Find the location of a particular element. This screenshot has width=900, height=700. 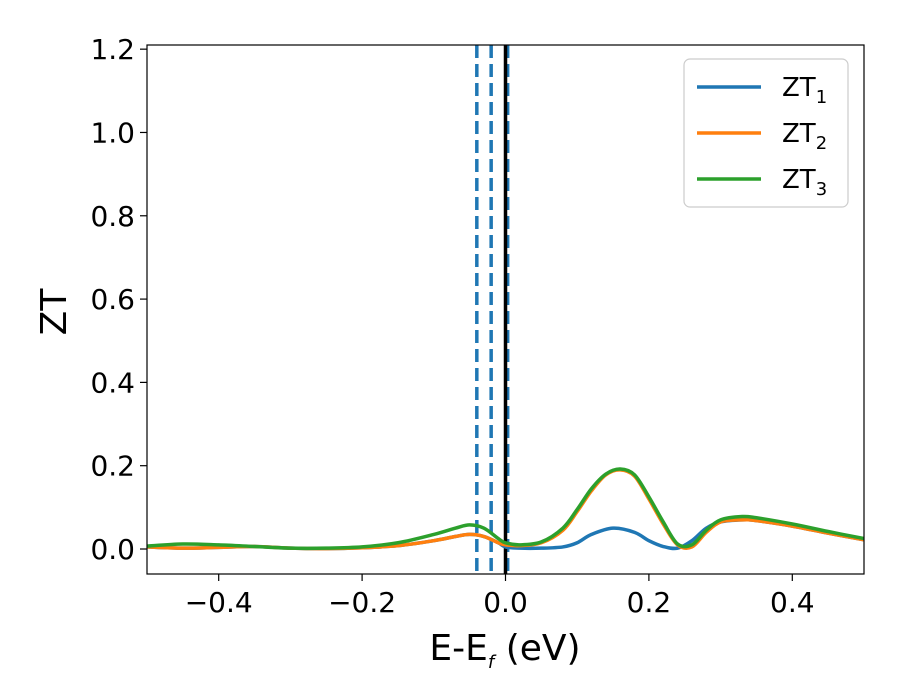

y-tick-label: 1.0 is located at coordinates (112, 132).